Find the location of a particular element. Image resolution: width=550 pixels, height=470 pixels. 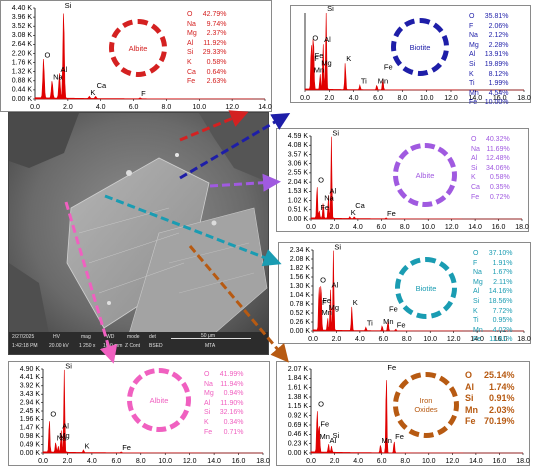

albite-2-peak-label: Na is located at coordinates (329, 198).